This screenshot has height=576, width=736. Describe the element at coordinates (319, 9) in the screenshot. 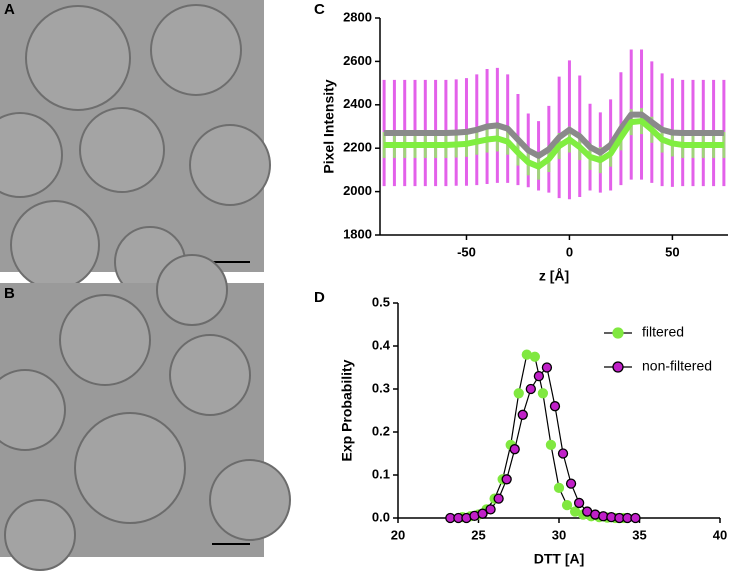

I see `panel-label: C` at that location.